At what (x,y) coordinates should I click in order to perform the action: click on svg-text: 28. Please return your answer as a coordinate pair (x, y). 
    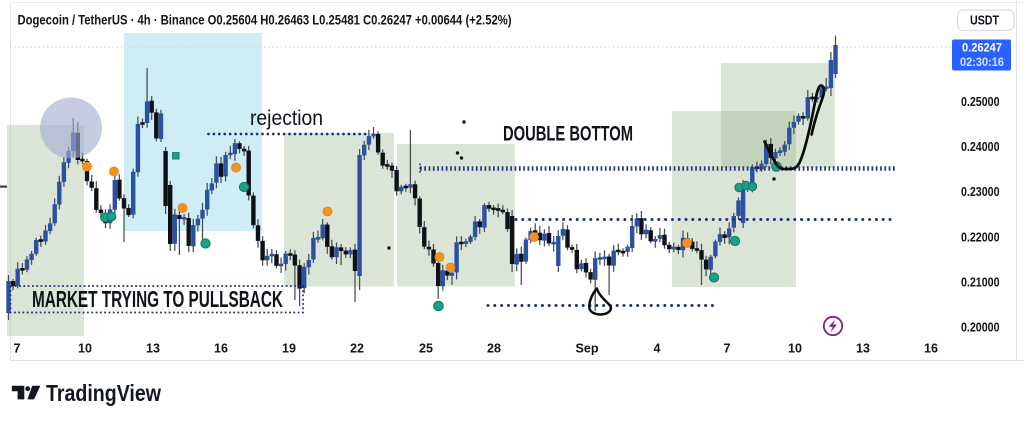
    Looking at the image, I should click on (494, 349).